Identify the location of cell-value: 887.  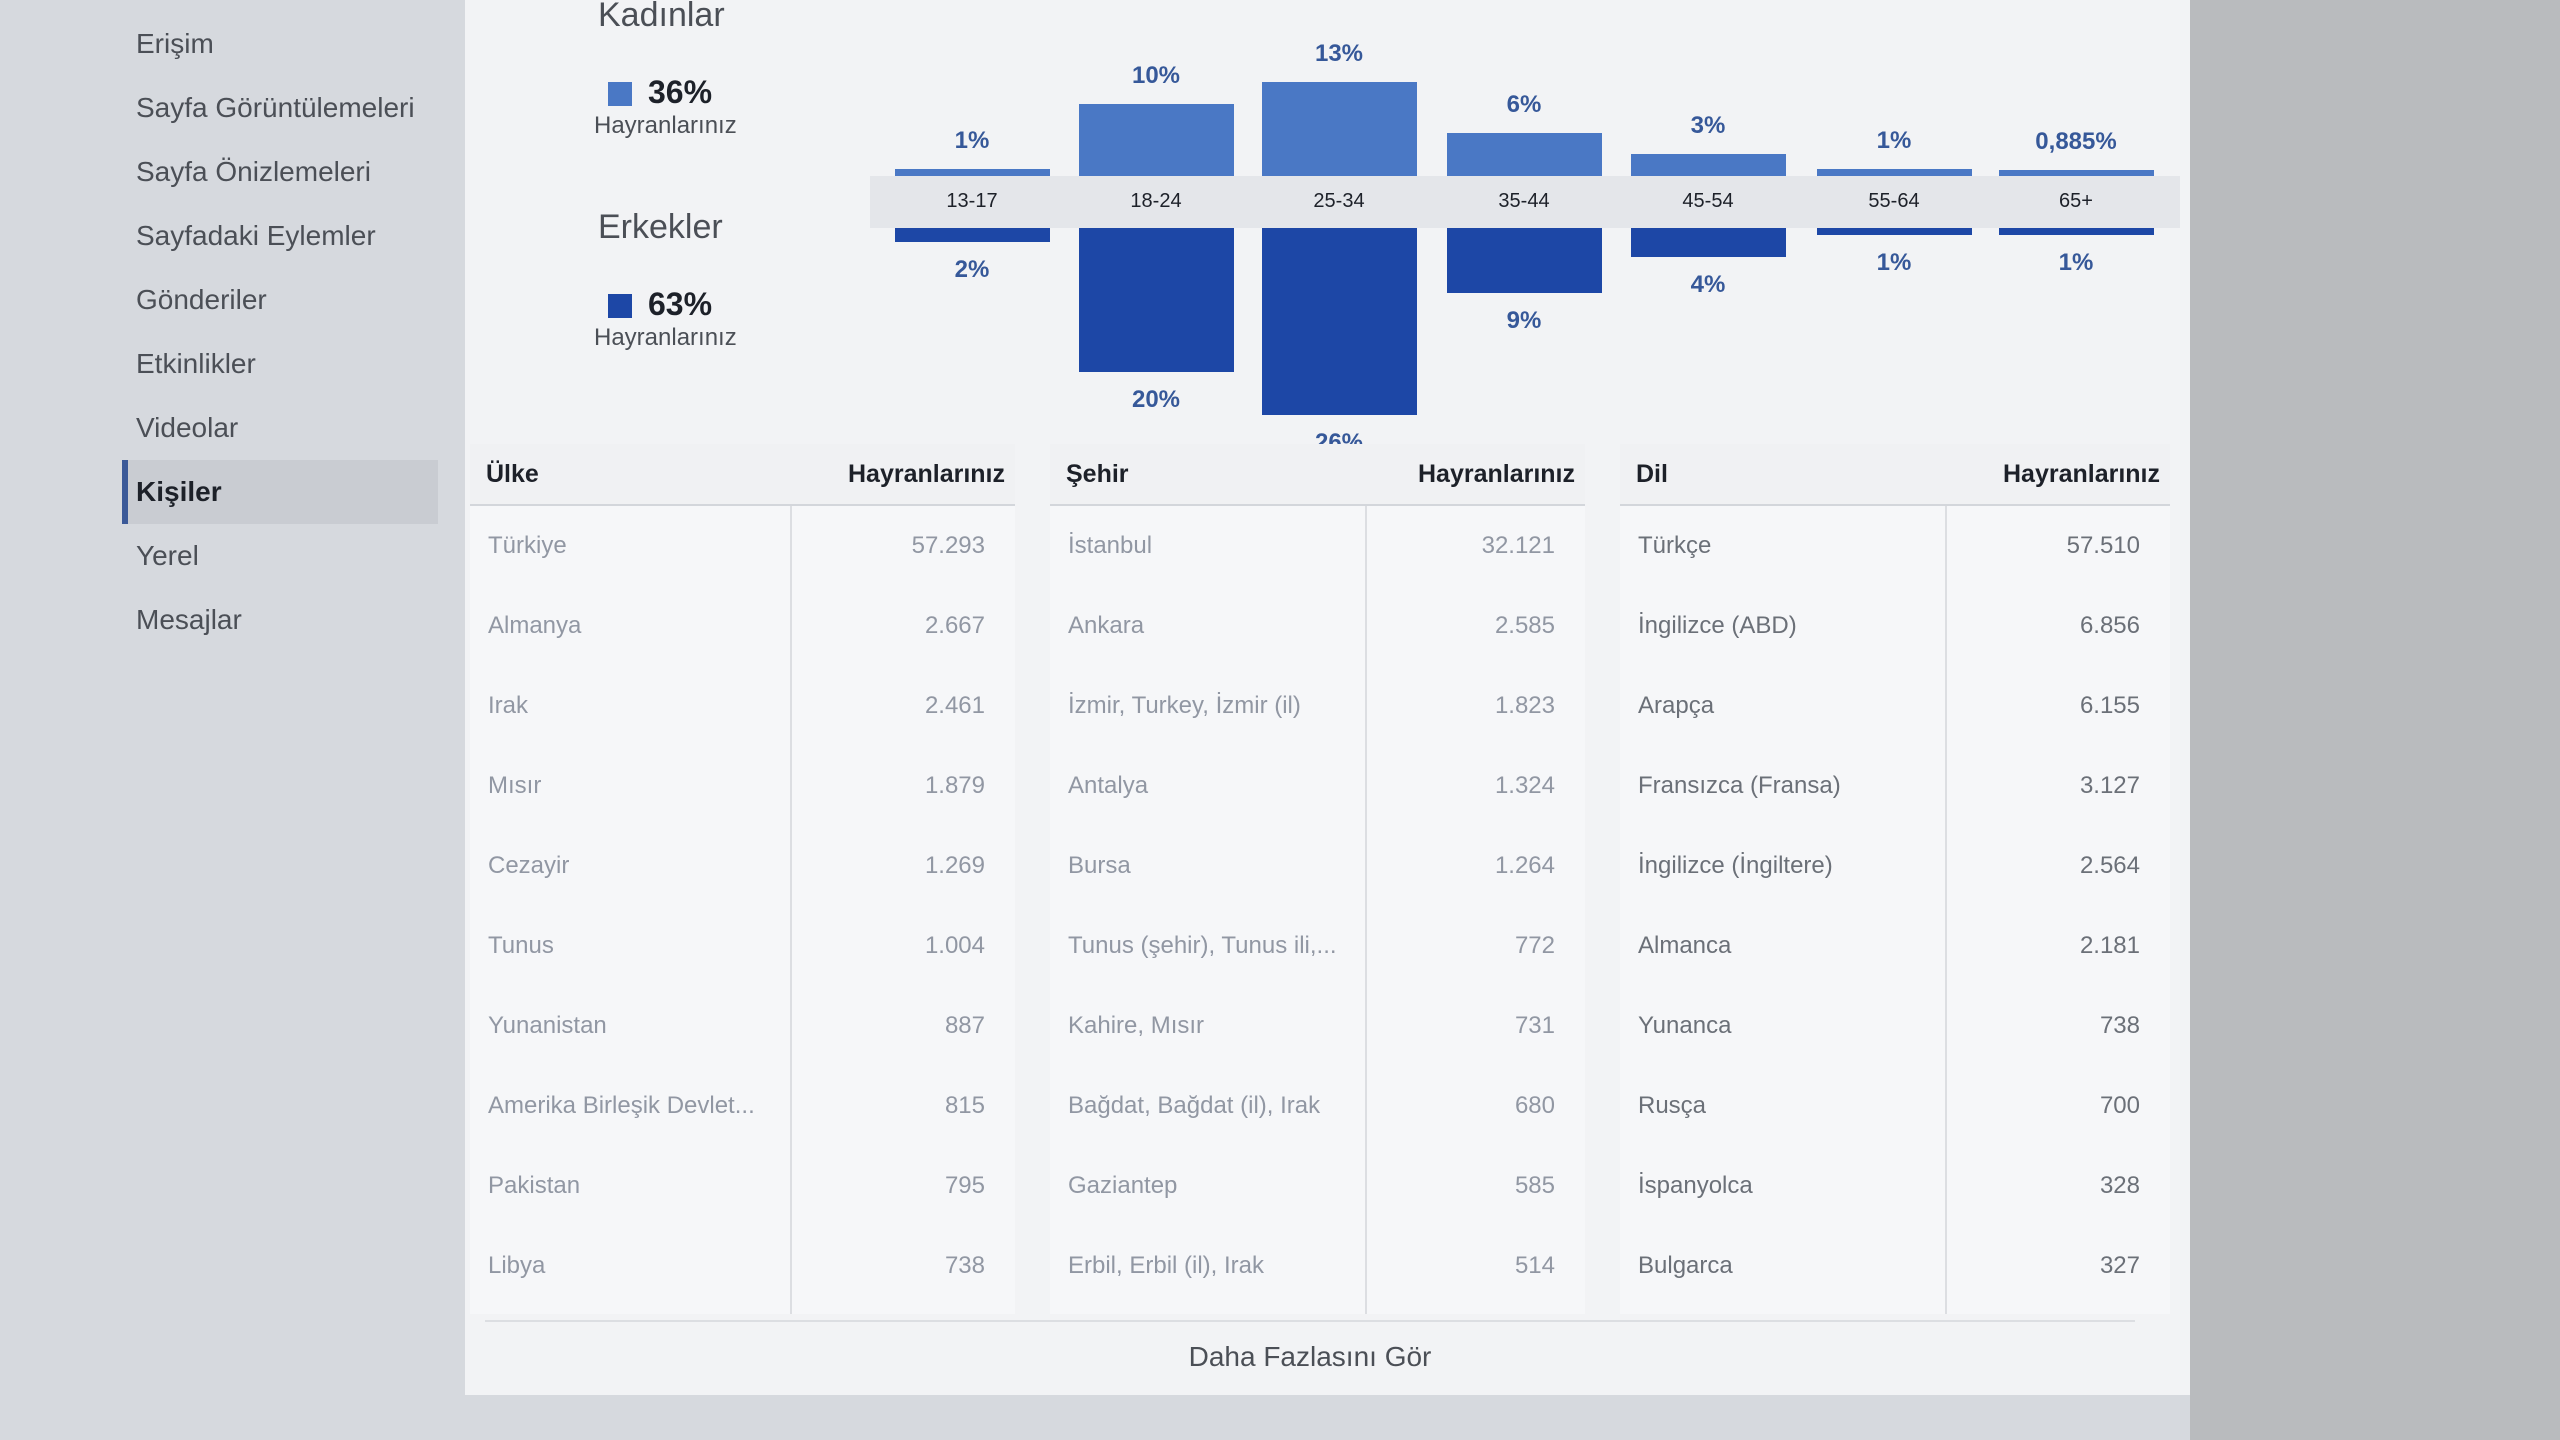
(964, 1025).